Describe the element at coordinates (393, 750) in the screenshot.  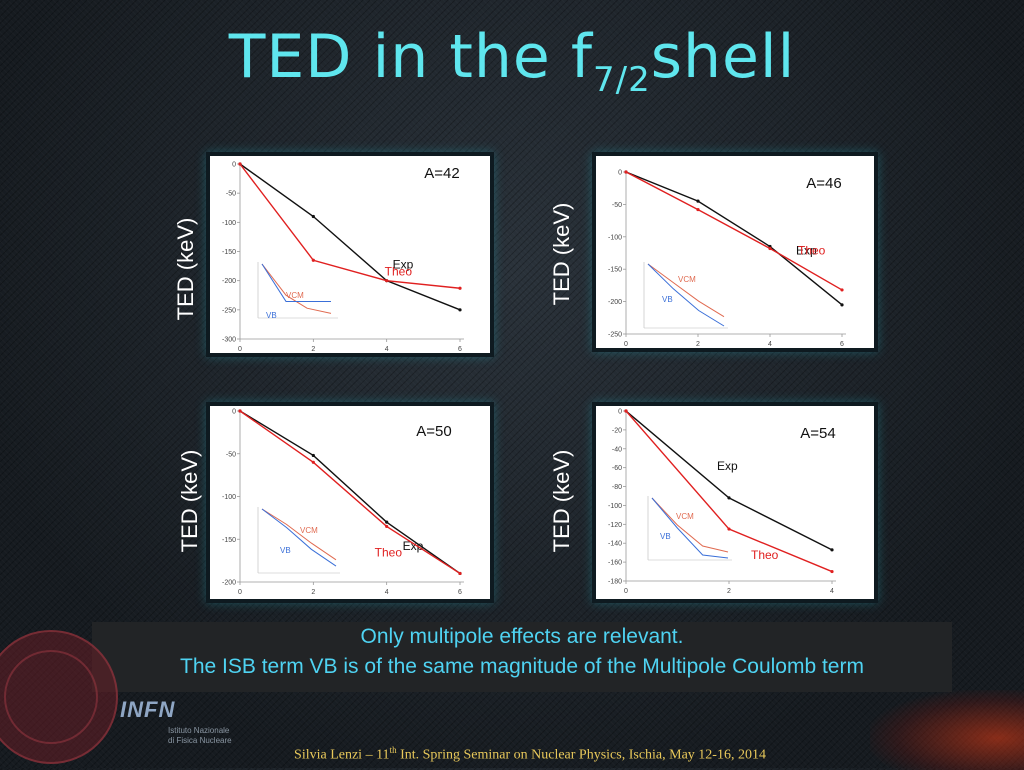
I see `footer-sup: th` at that location.